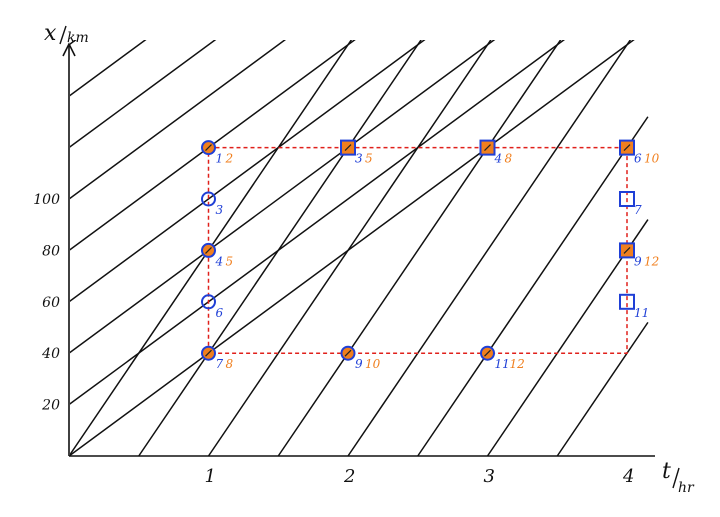  What do you see at coordinates (686, 488) in the screenshot?
I see `x-axis-label-unit: hr` at bounding box center [686, 488].